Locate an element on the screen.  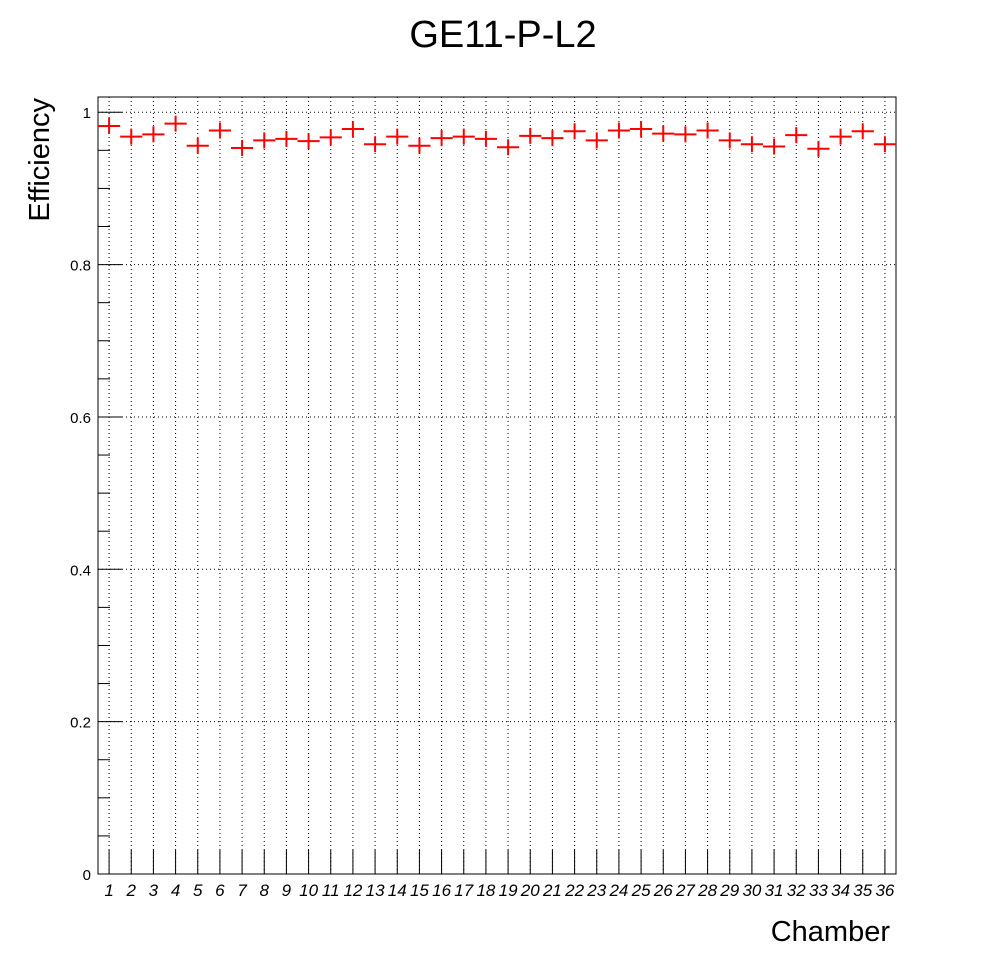
x-tick-label: 7 is located at coordinates (242, 890).